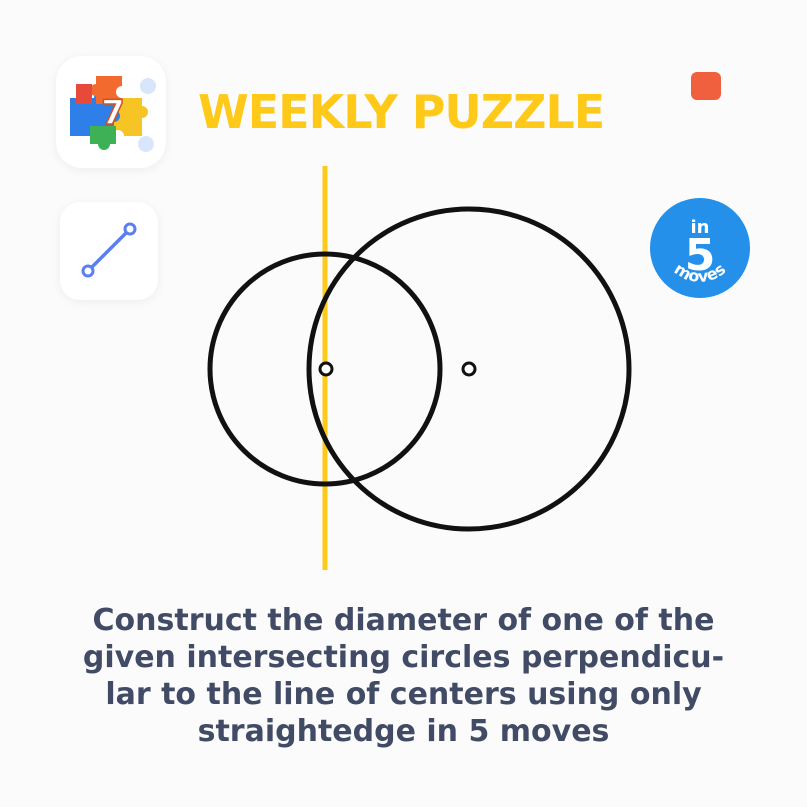 The height and width of the screenshot is (807, 807). I want to click on moves-badge-number: 5, so click(700, 255).